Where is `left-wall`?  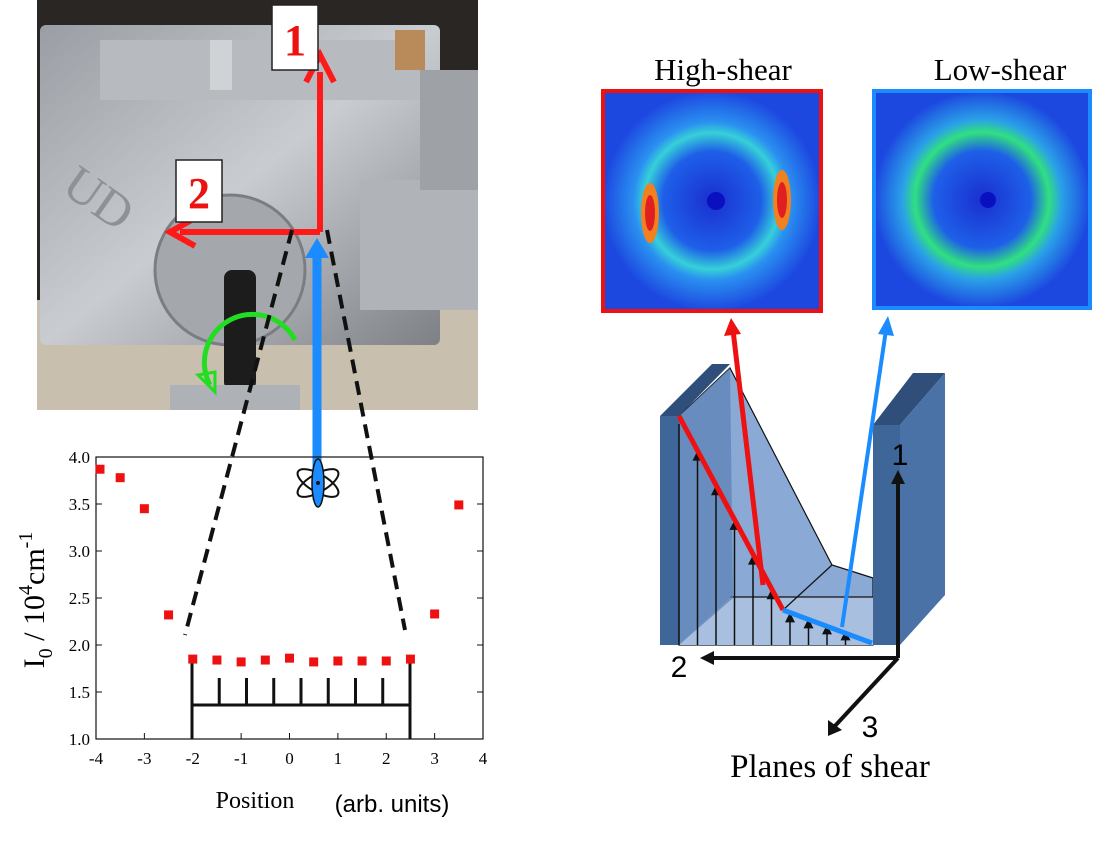 left-wall is located at coordinates (669, 530).